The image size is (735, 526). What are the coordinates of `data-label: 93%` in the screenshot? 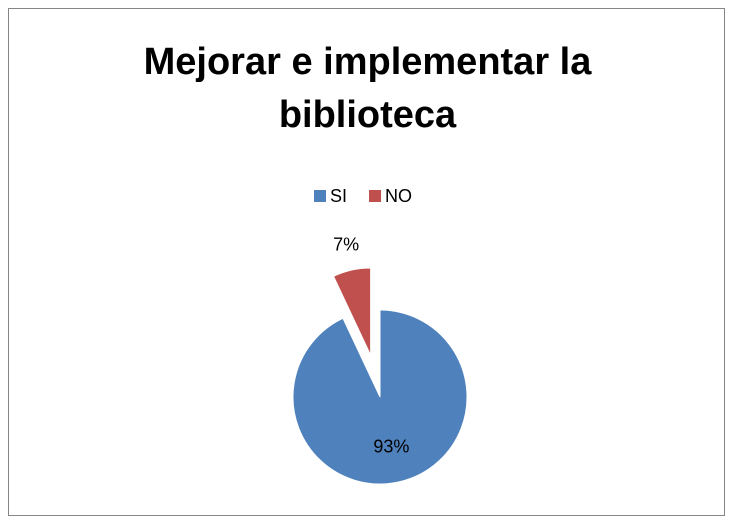 It's located at (391, 447).